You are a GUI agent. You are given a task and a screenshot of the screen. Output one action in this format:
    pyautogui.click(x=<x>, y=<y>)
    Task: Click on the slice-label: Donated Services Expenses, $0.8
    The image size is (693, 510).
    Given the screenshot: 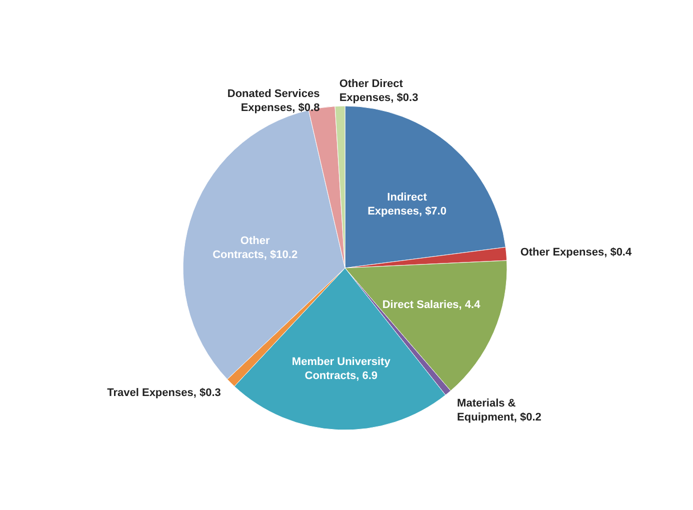 What is the action you would take?
    pyautogui.click(x=273, y=101)
    